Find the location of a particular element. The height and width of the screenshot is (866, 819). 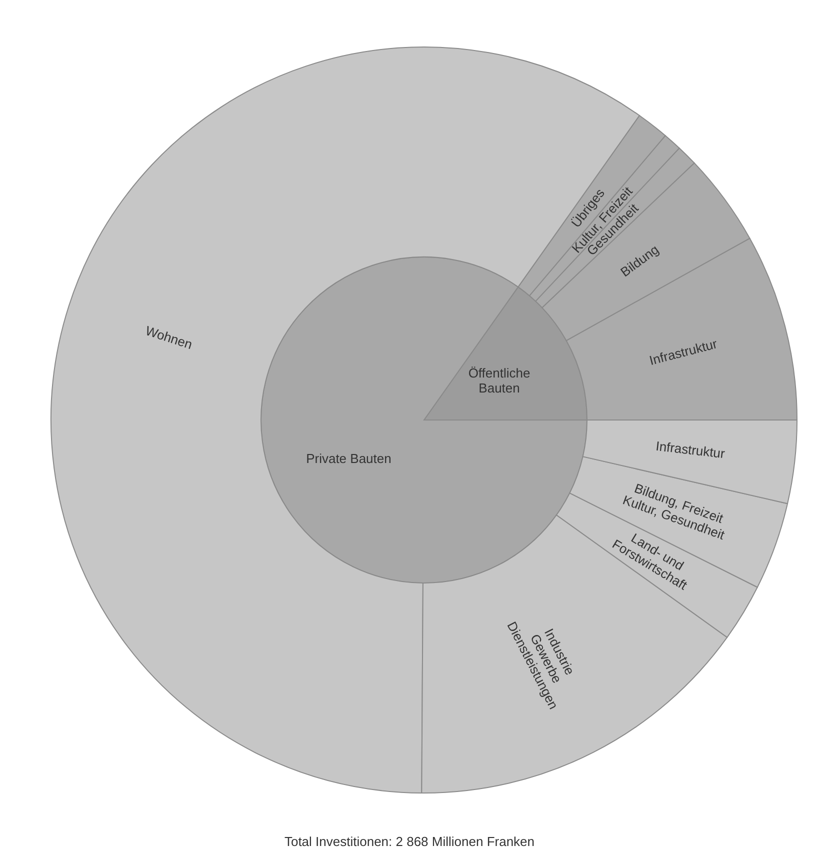

slice-label: Öffentliche Bauten is located at coordinates (499, 381).